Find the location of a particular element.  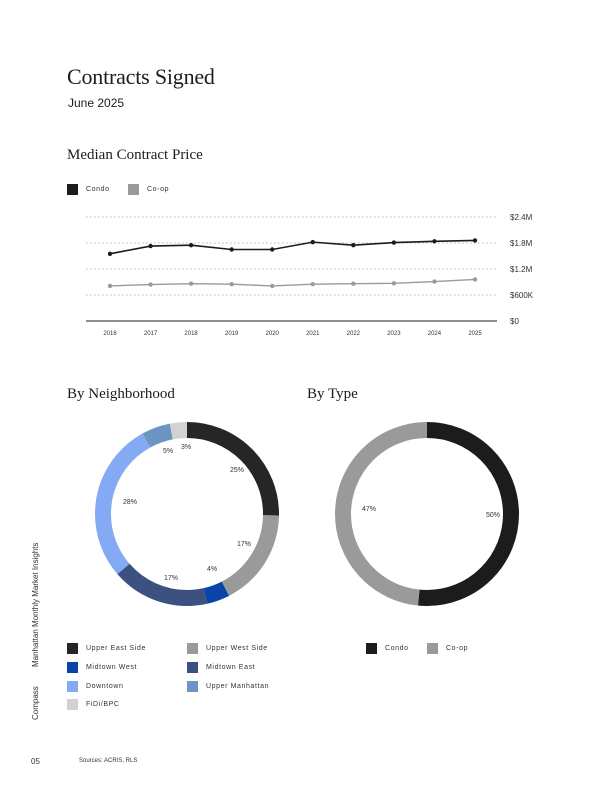

legend-midtown-west: Midtown West is located at coordinates (102, 667).